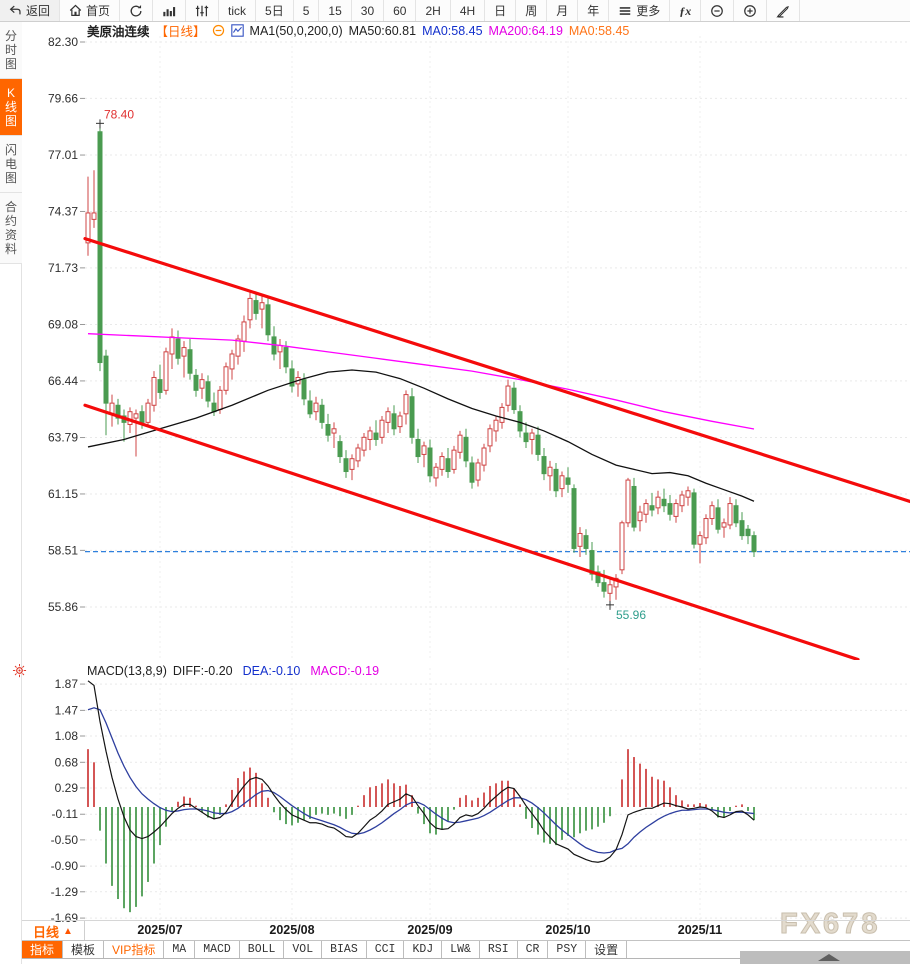 This screenshot has height=964, width=910. What do you see at coordinates (159, 930) in the screenshot?
I see `svg-text: 2025/07` at bounding box center [159, 930].